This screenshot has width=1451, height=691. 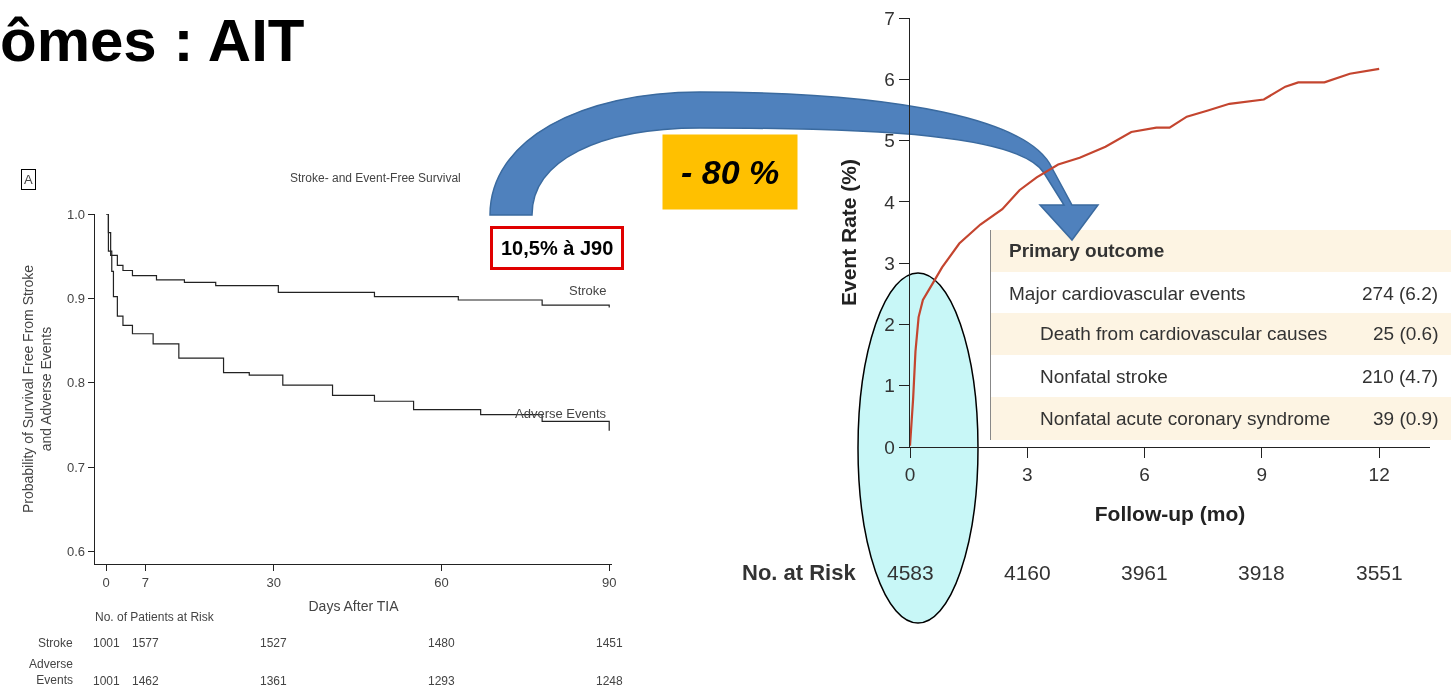 I want to click on x-axis-title: Days After TIA, so click(x=354, y=606).